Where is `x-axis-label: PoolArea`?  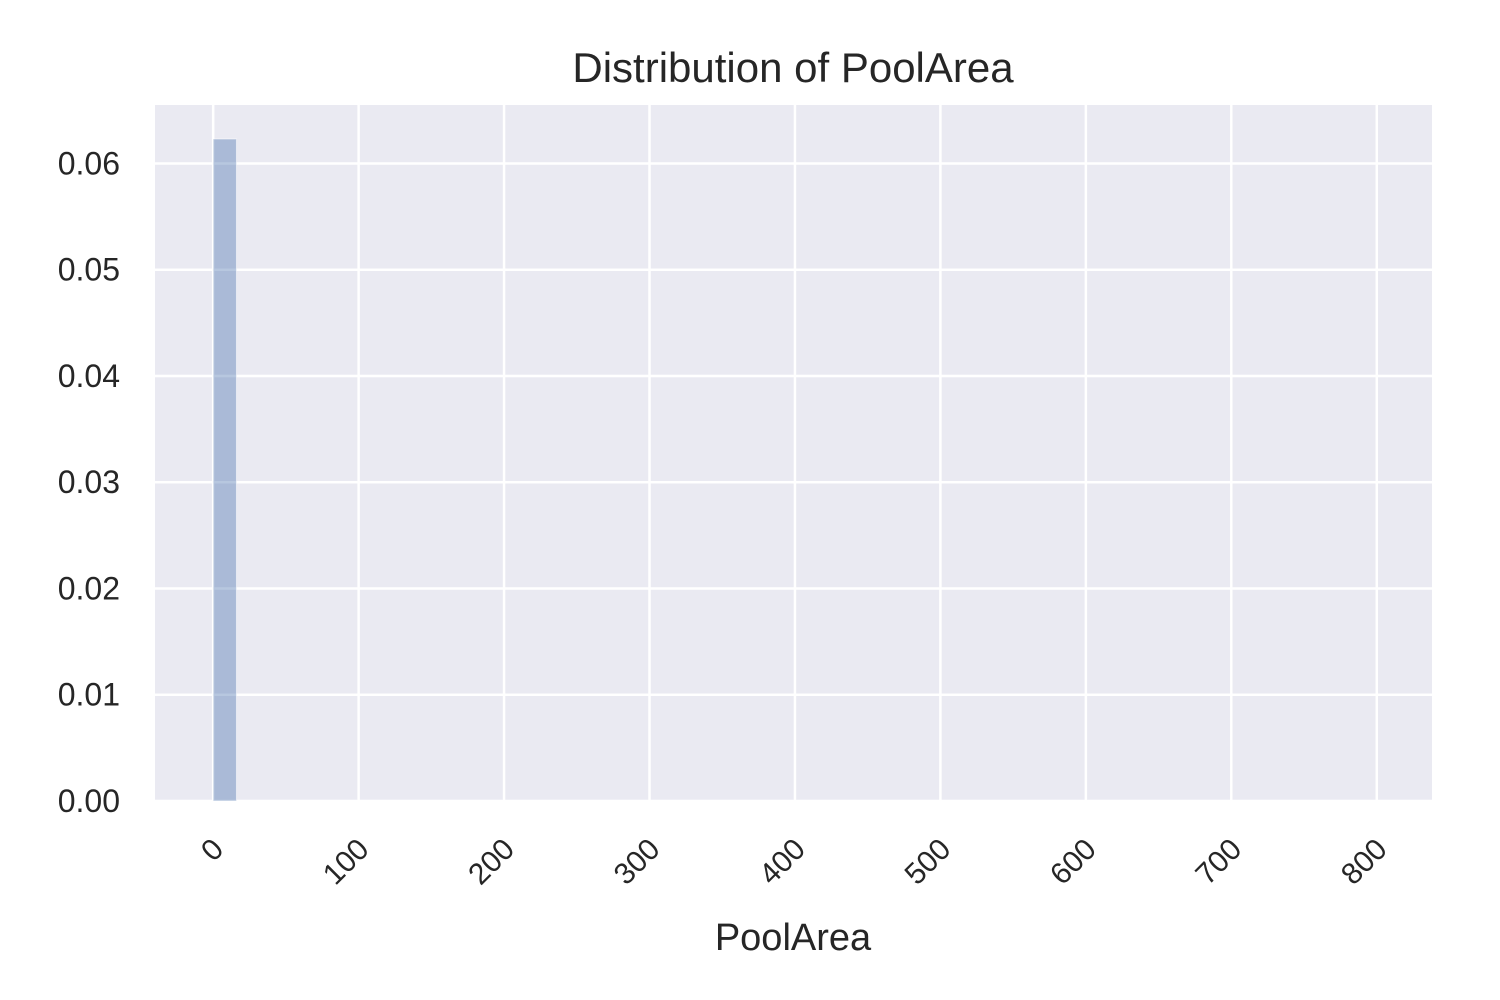 x-axis-label: PoolArea is located at coordinates (793, 938).